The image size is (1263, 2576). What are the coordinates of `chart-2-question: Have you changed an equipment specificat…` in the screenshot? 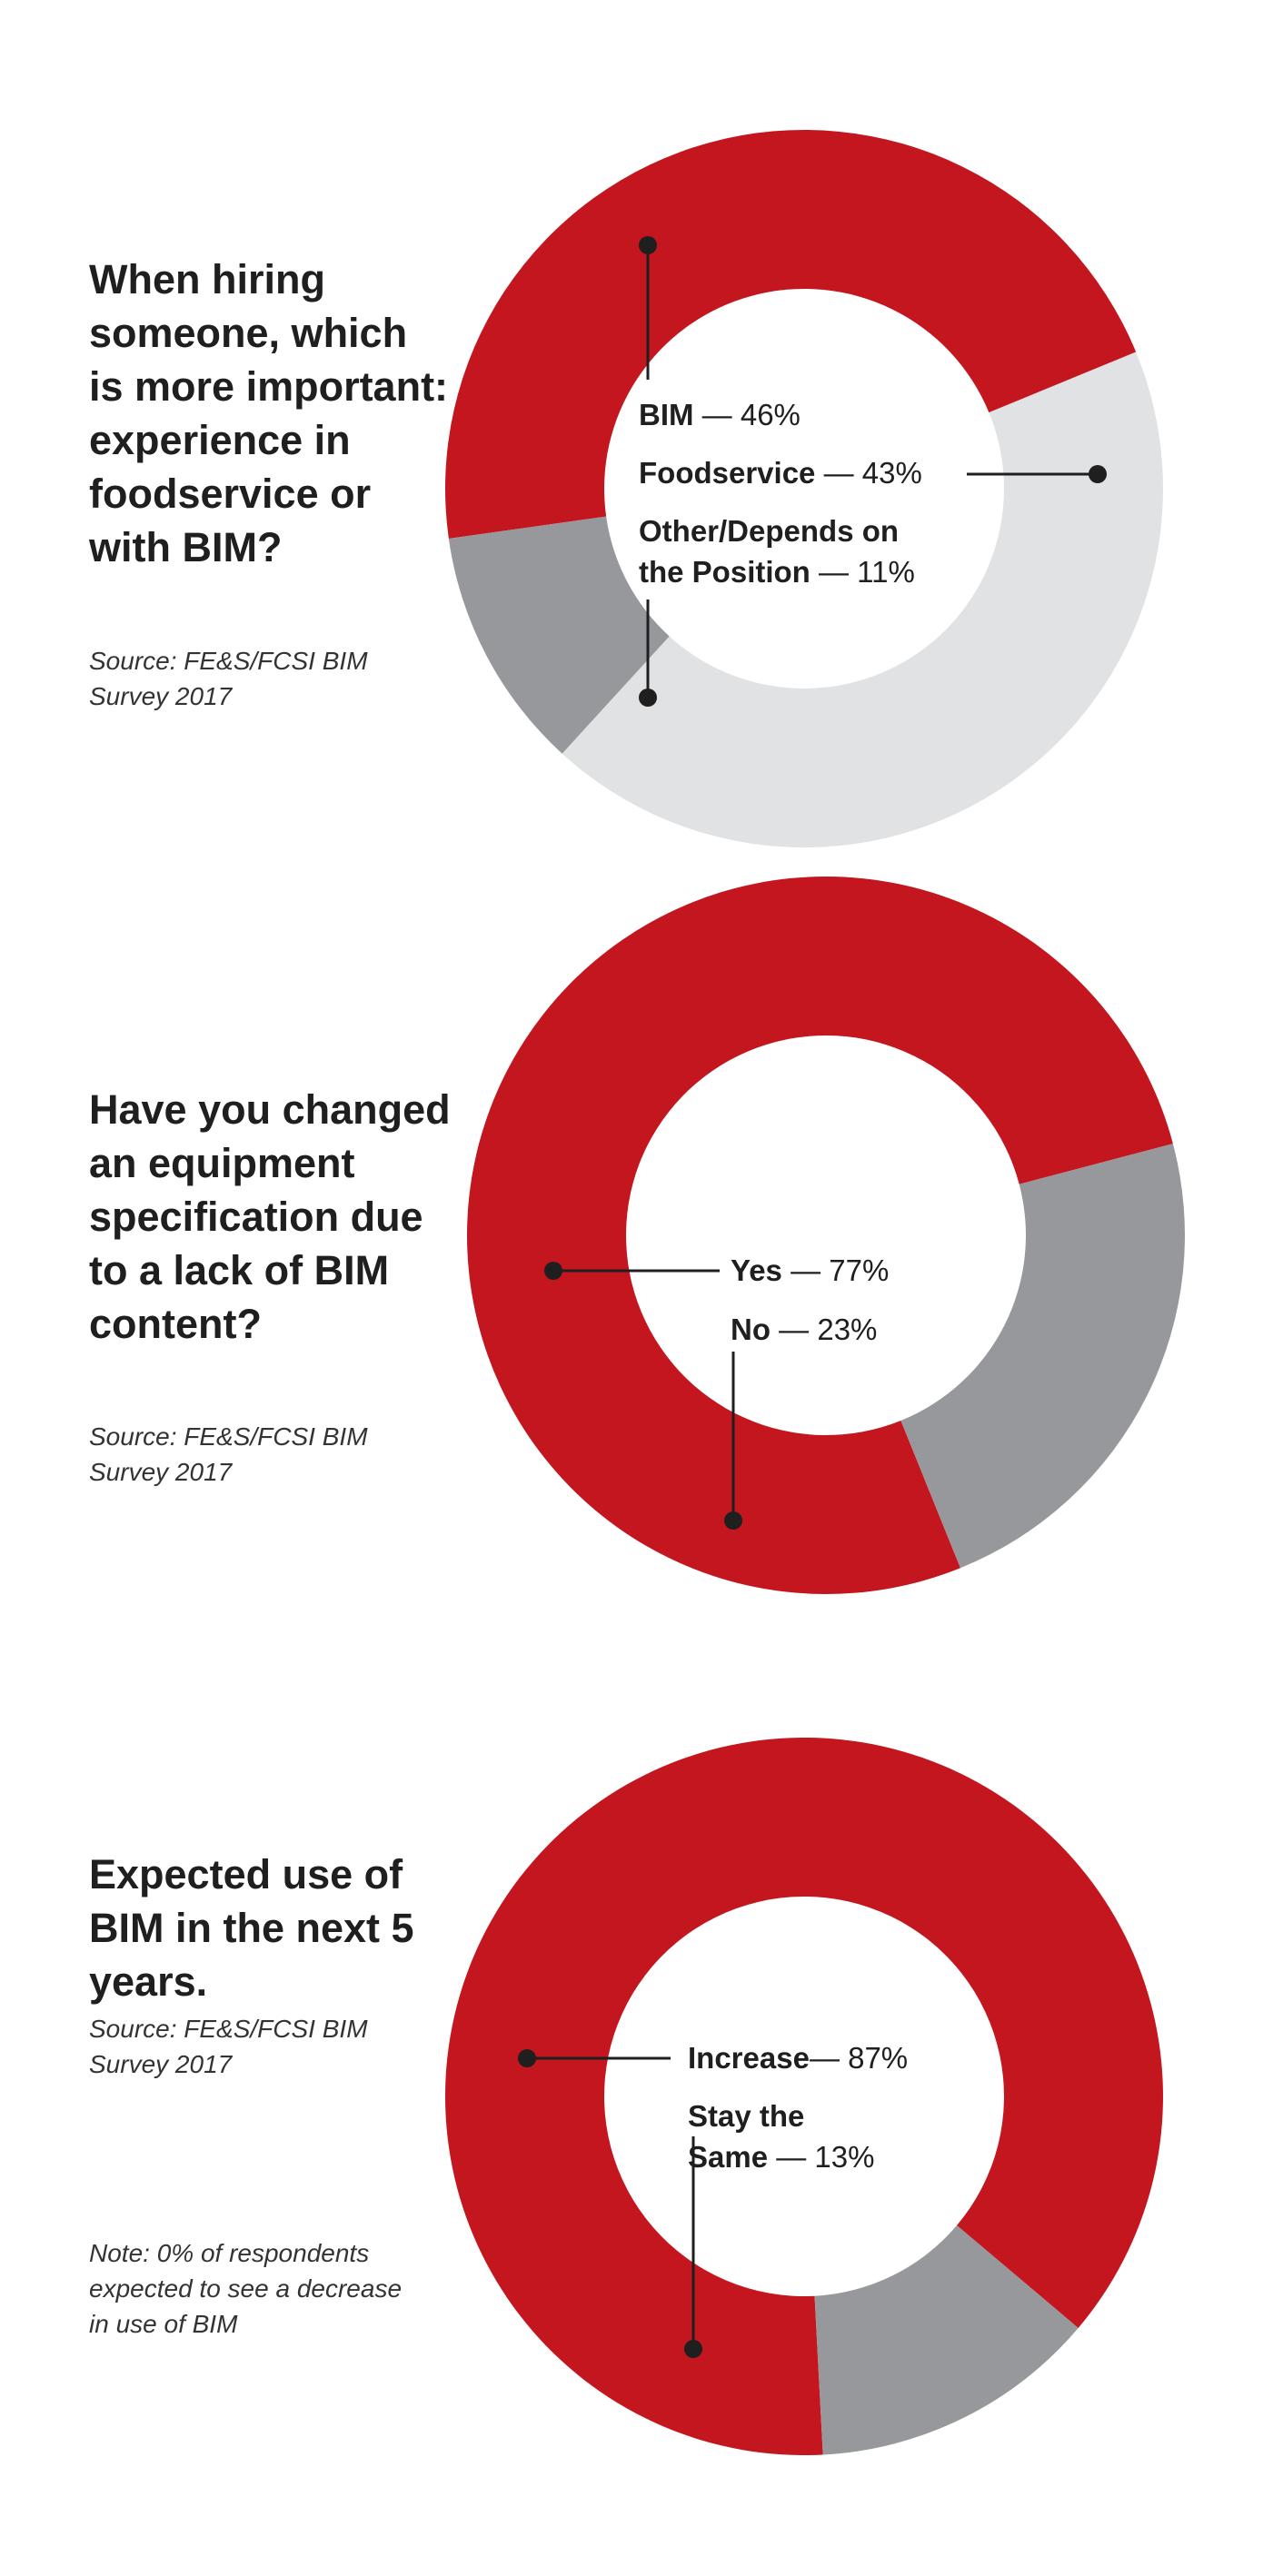 It's located at (270, 1216).